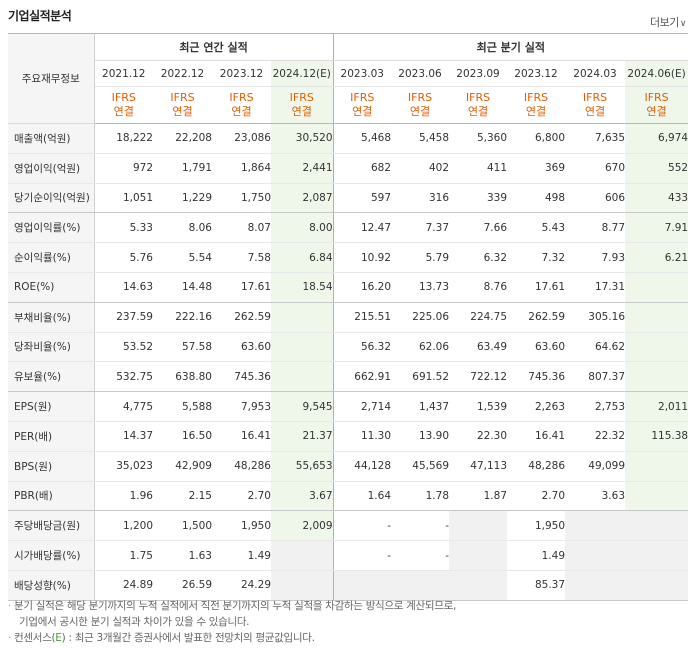 This screenshot has width=694, height=648. Describe the element at coordinates (302, 257) in the screenshot. I see `value-cell: 6.84` at that location.